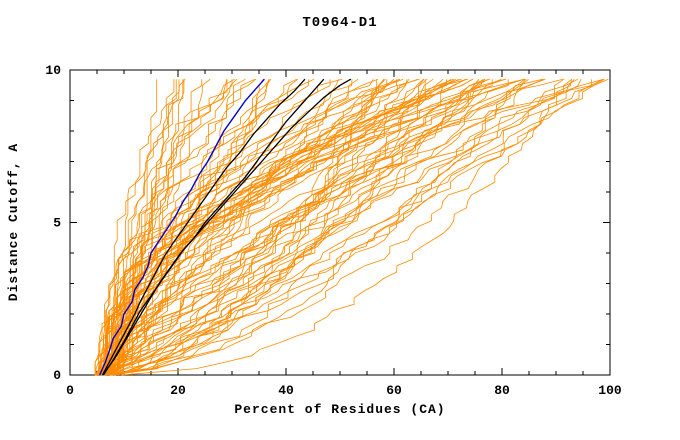  I want to click on chart-title: T0964-D1, so click(339, 23).